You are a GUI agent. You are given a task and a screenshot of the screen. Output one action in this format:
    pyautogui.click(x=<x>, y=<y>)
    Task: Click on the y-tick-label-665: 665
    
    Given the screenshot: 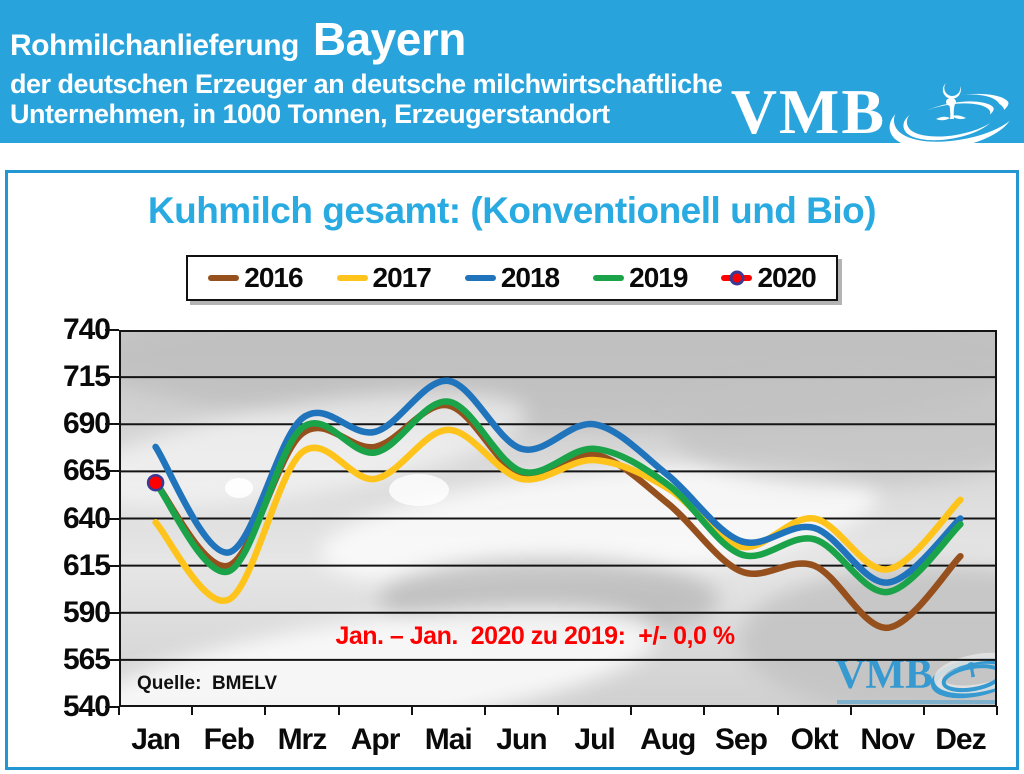 What is the action you would take?
    pyautogui.click(x=86, y=471)
    